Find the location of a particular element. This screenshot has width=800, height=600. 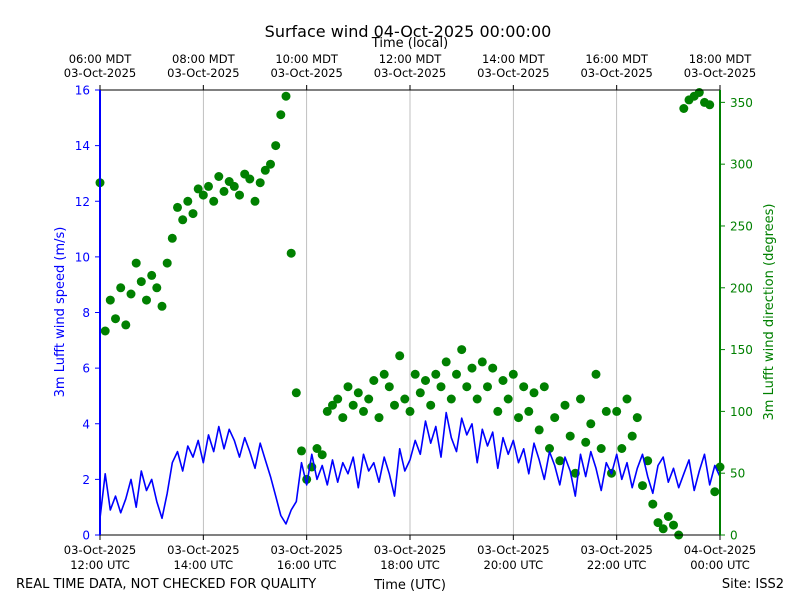

top-tick-date-4: 03-Oct-2025 is located at coordinates (513, 73).